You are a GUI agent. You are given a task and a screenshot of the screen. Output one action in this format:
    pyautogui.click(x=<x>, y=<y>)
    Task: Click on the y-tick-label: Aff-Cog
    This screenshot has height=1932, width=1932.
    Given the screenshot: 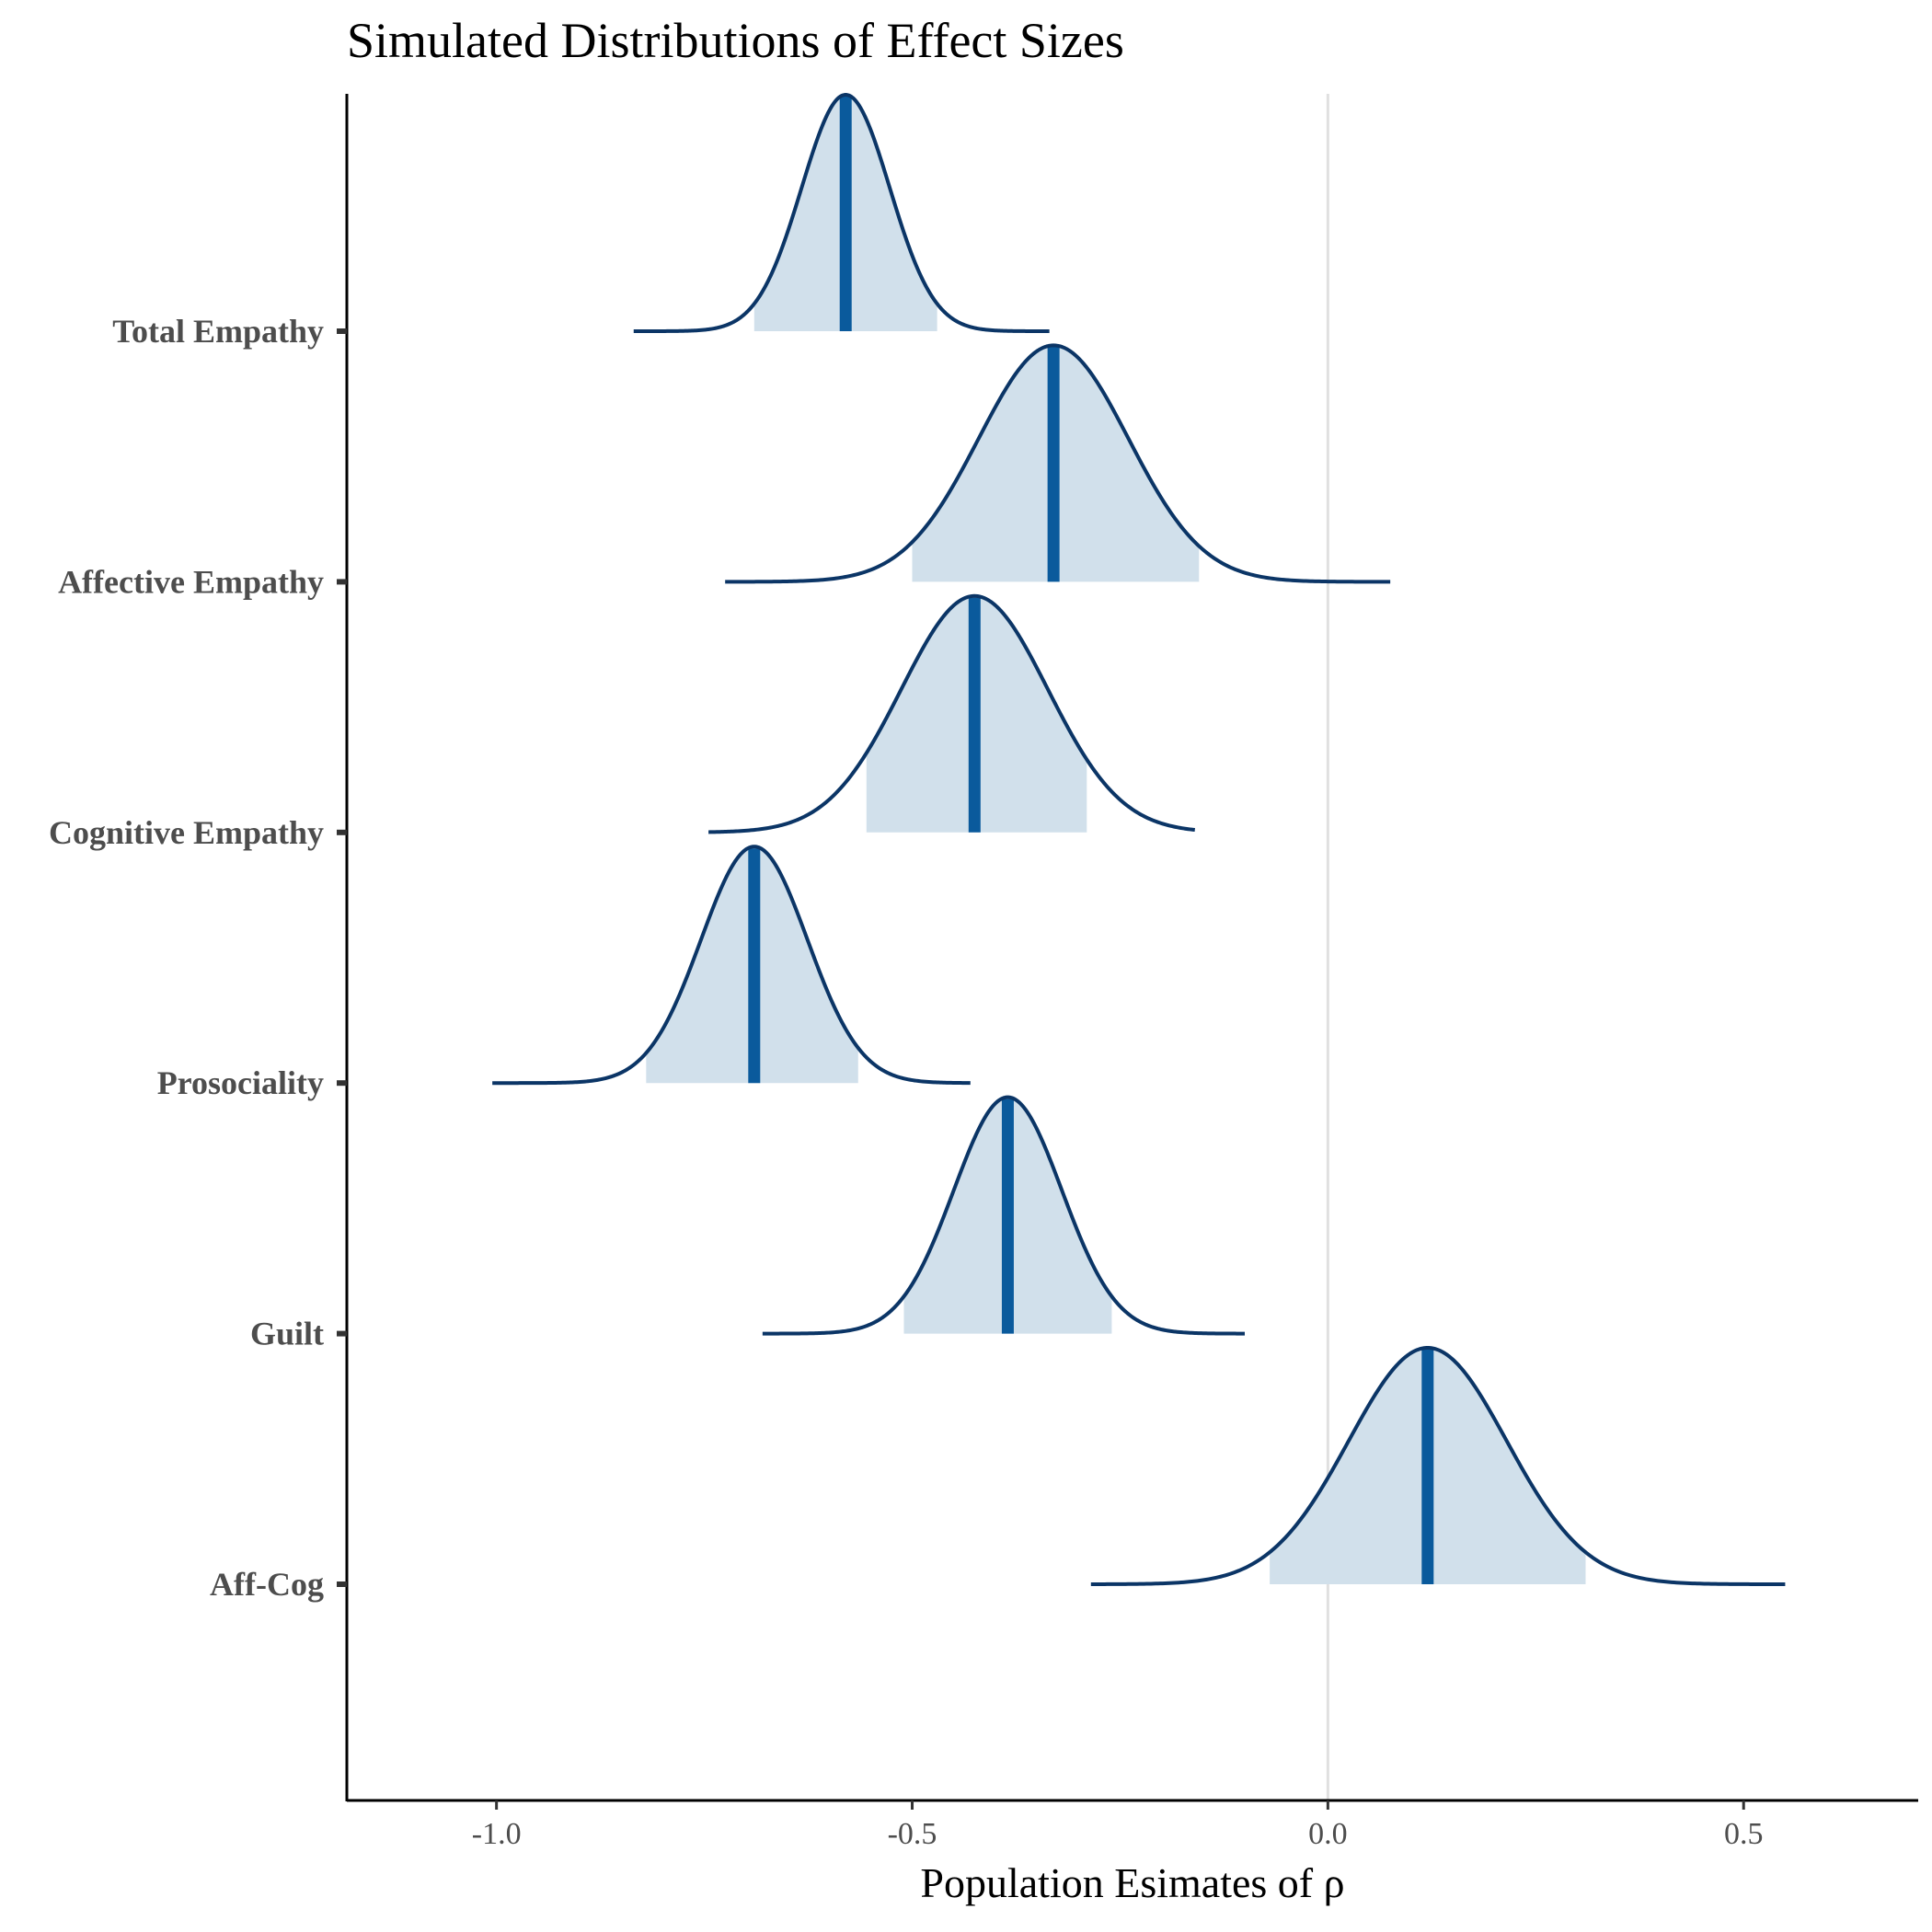 What is the action you would take?
    pyautogui.click(x=267, y=1584)
    